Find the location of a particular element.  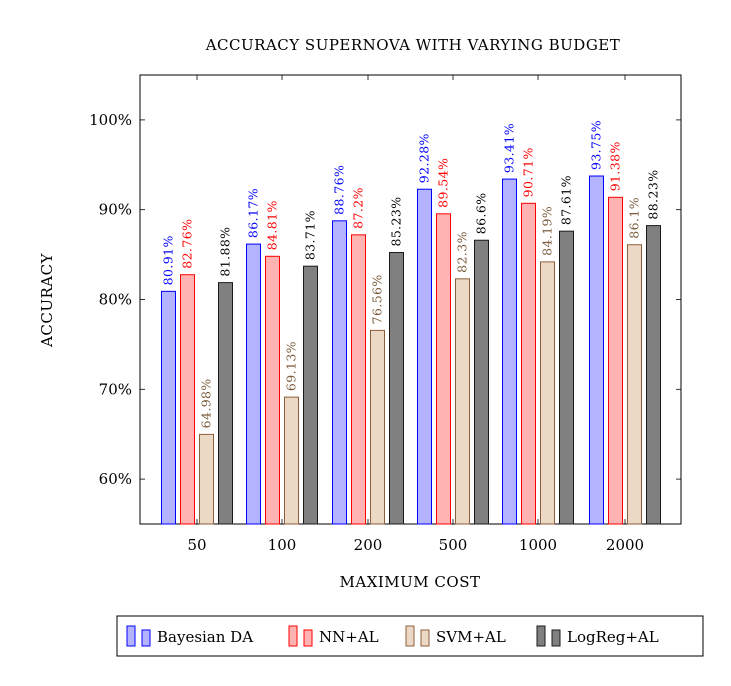

legend-label: SVM+AL is located at coordinates (471, 637).